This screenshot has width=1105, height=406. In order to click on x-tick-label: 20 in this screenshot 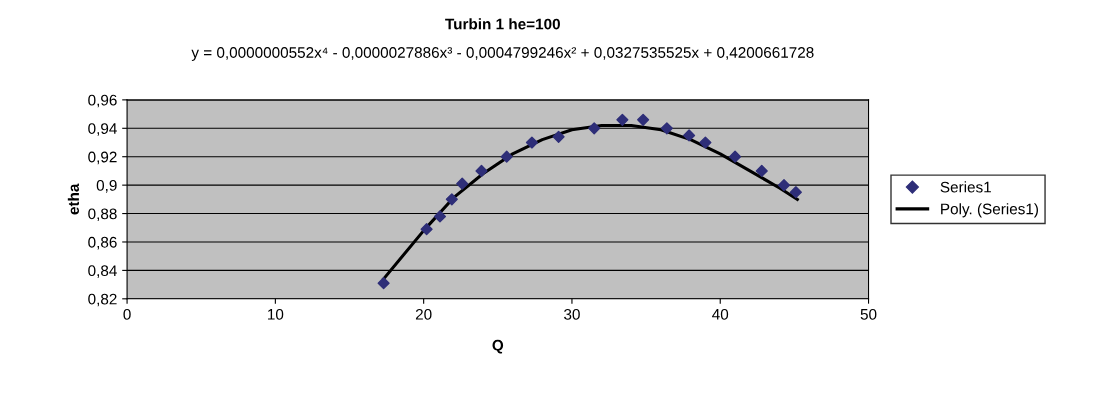, I will do `click(423, 314)`.